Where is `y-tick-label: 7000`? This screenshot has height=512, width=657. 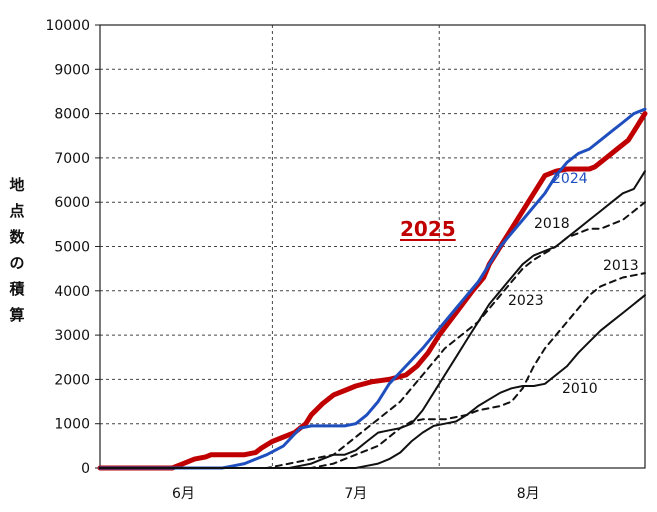
y-tick-label: 7000 is located at coordinates (72, 159).